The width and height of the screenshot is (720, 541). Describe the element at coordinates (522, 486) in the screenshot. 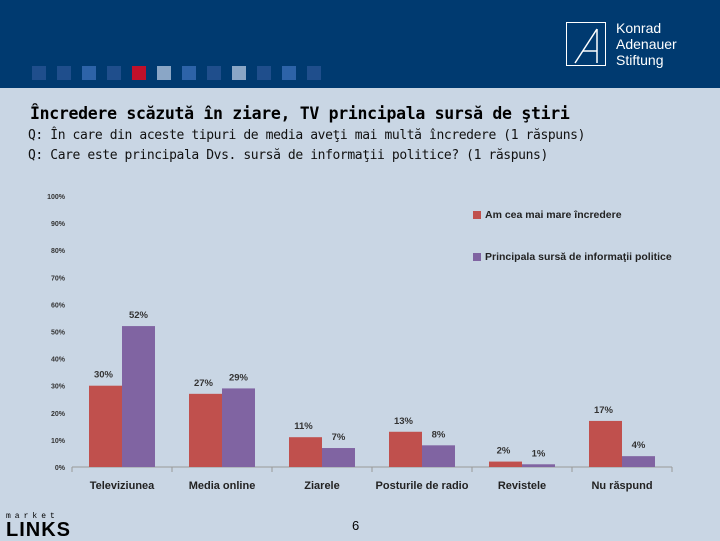

I see `x-category-label: Revistele` at that location.